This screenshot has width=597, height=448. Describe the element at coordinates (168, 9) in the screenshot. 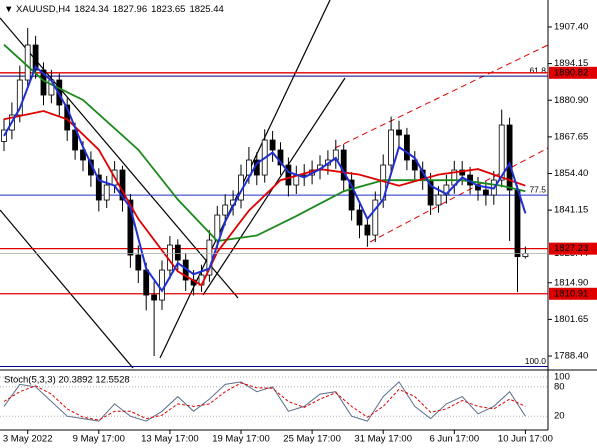

I see `header-low: 1823.65` at that location.